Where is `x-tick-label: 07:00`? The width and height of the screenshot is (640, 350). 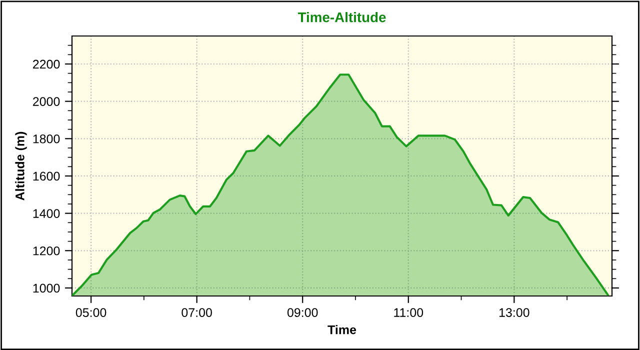
x-tick-label: 07:00 is located at coordinates (197, 312).